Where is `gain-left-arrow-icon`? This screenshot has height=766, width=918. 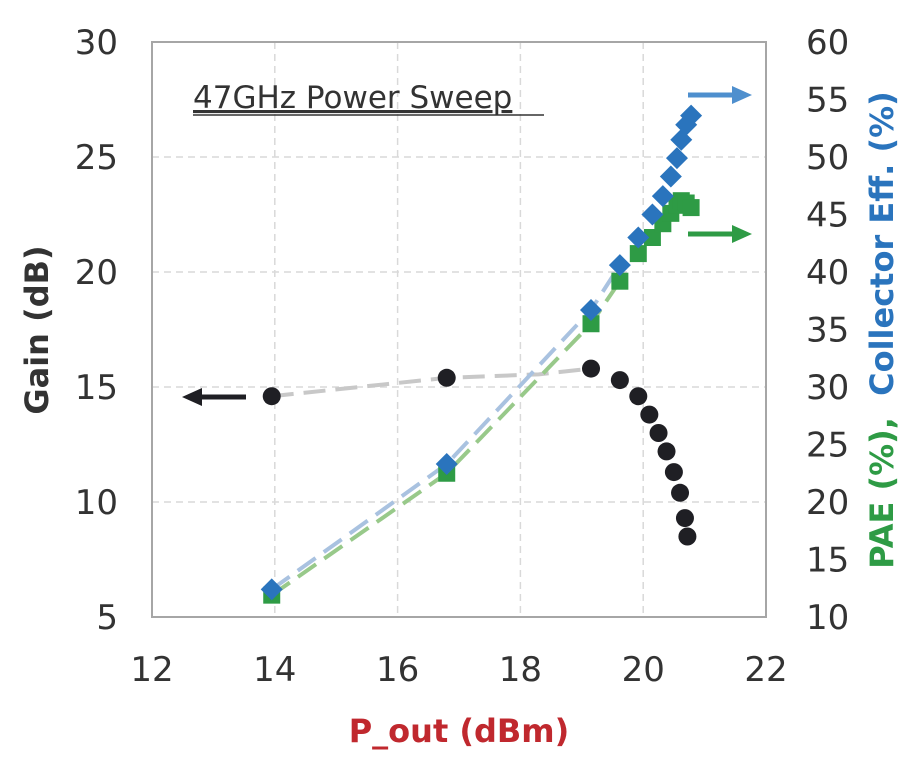
gain-left-arrow-icon is located at coordinates (214, 397).